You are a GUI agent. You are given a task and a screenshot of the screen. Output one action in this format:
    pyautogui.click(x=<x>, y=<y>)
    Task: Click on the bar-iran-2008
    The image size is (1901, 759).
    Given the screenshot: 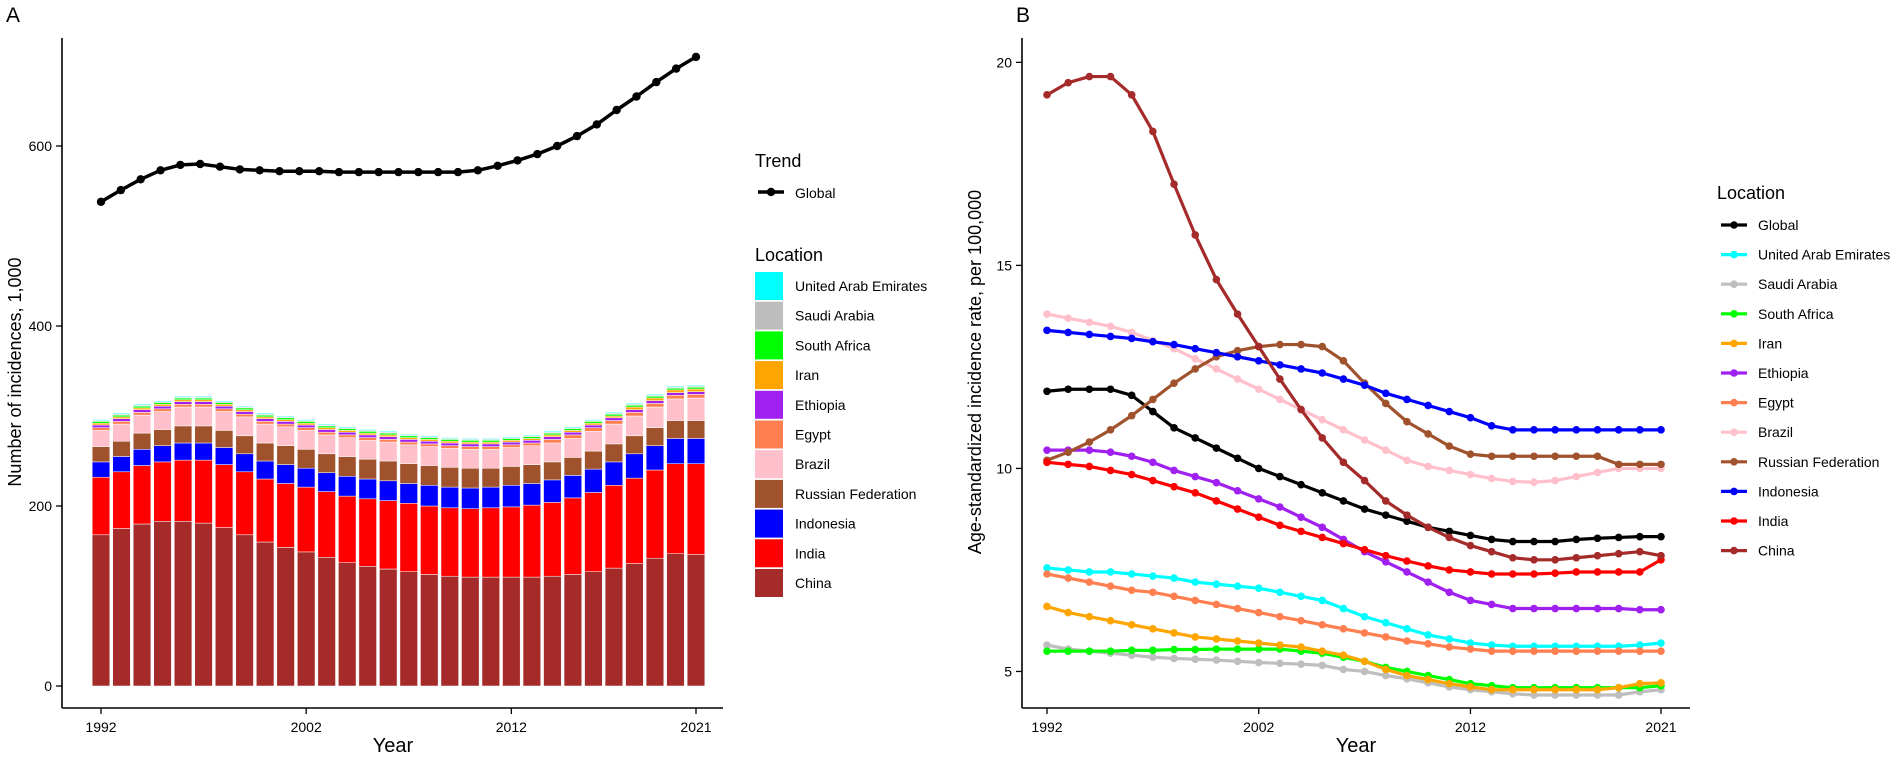 What is the action you would take?
    pyautogui.click(x=429, y=440)
    